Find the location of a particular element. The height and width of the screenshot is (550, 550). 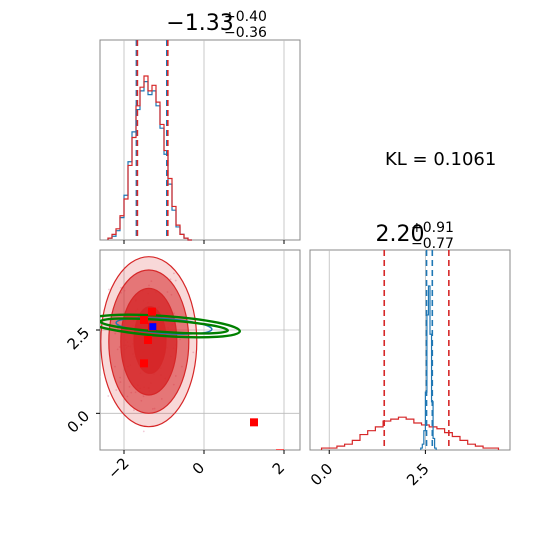

param2-title: 2.20 is located at coordinates (400, 234).